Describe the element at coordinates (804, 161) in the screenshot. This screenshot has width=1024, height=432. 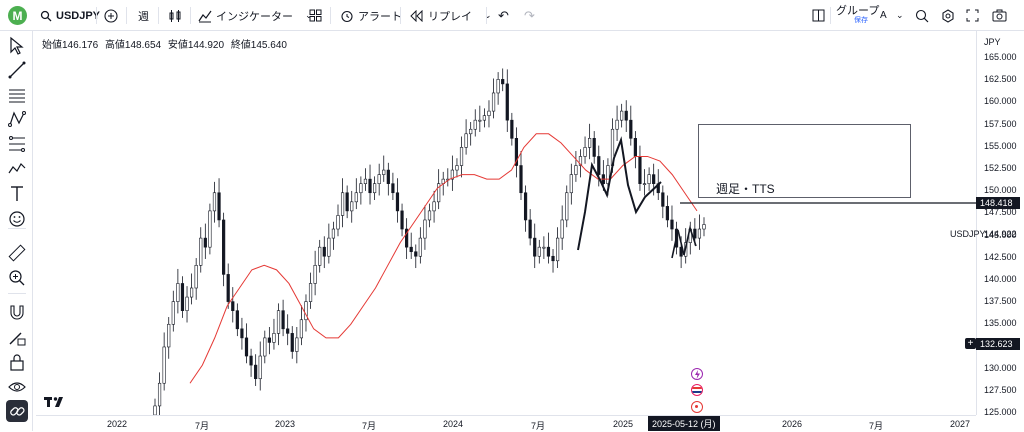
I see `annotation-rectangle` at that location.